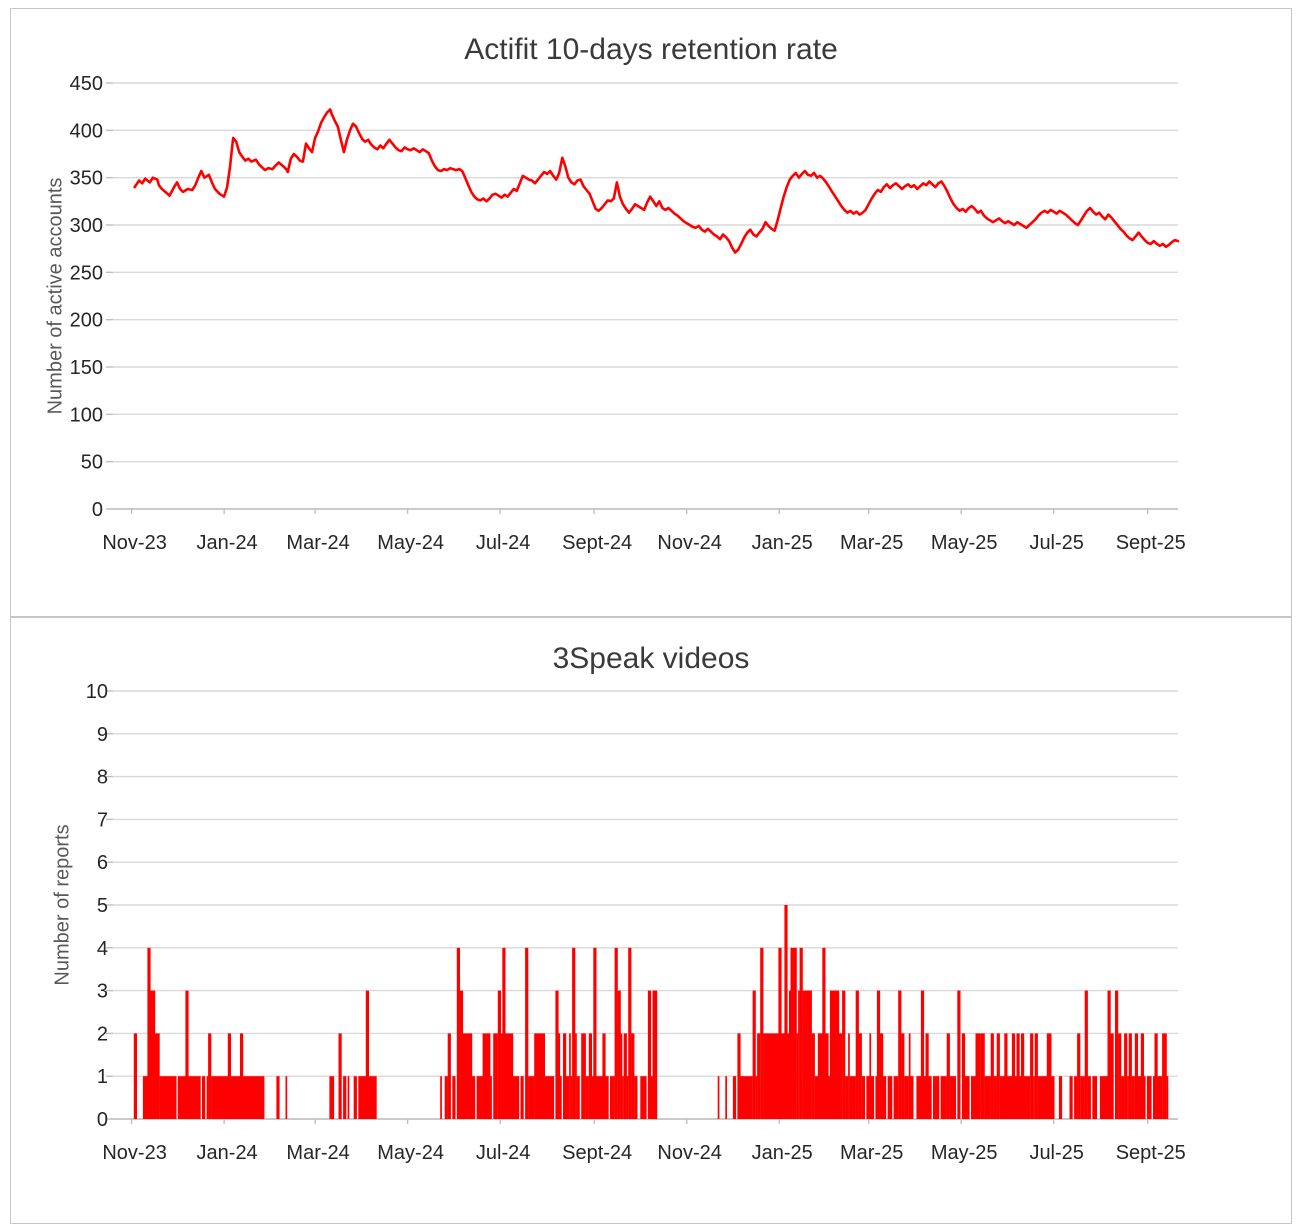  Describe the element at coordinates (1056, 1153) in the screenshot. I see `x-tick-label: Jul-25` at that location.